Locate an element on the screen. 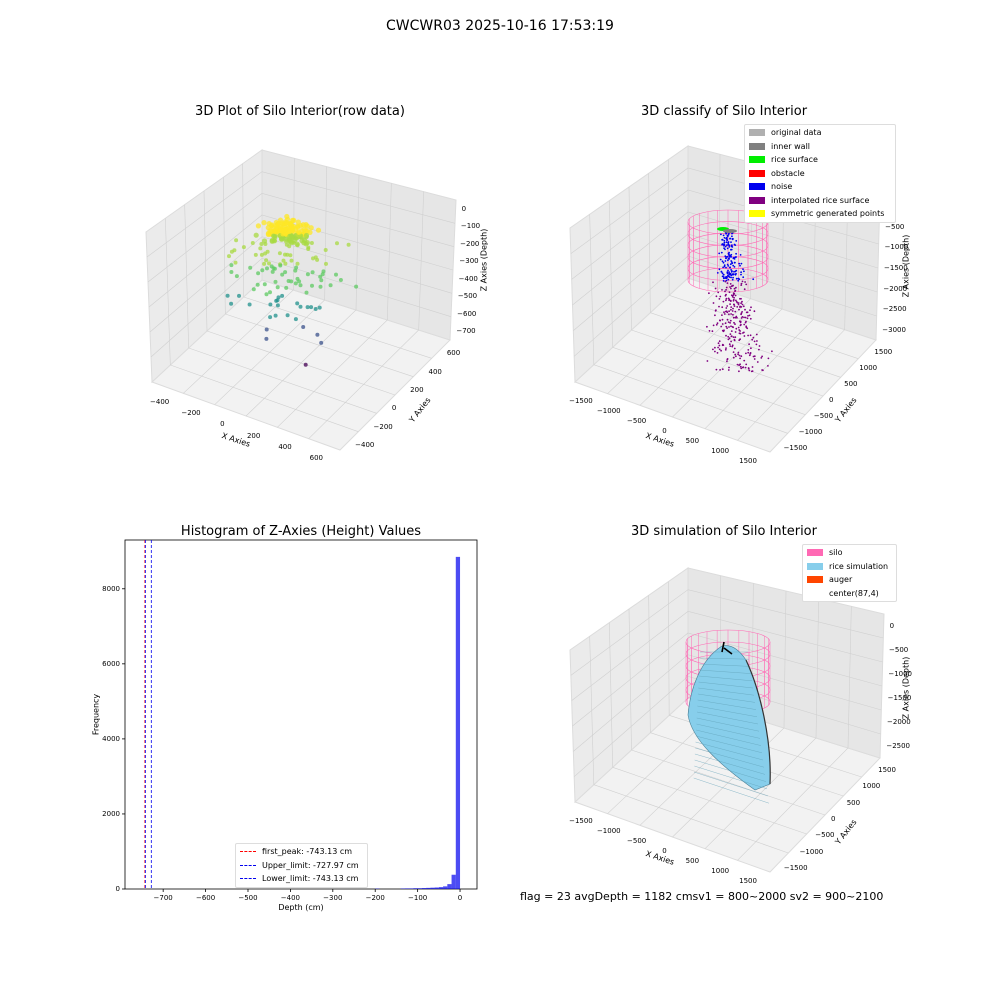 The width and height of the screenshot is (1000, 1000). legend-label: auger is located at coordinates (841, 580).